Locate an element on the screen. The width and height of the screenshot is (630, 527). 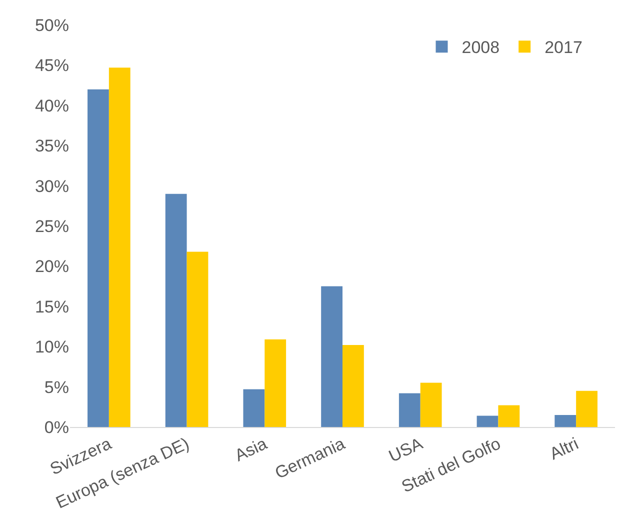
legend-label: 2008 is located at coordinates (481, 48).